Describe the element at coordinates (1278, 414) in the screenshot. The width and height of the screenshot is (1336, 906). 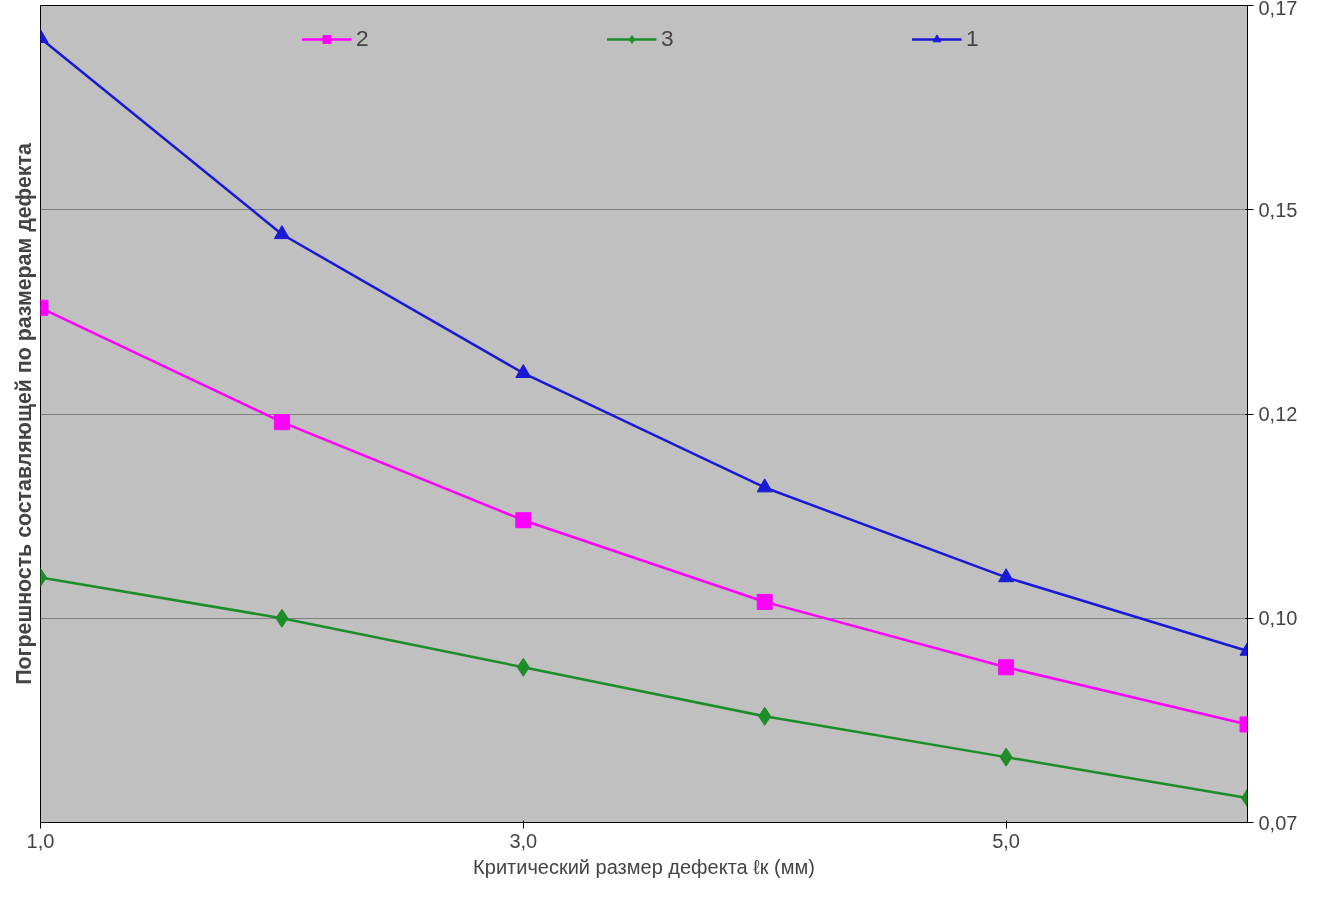
I see `y-tick-label: 0,12` at that location.